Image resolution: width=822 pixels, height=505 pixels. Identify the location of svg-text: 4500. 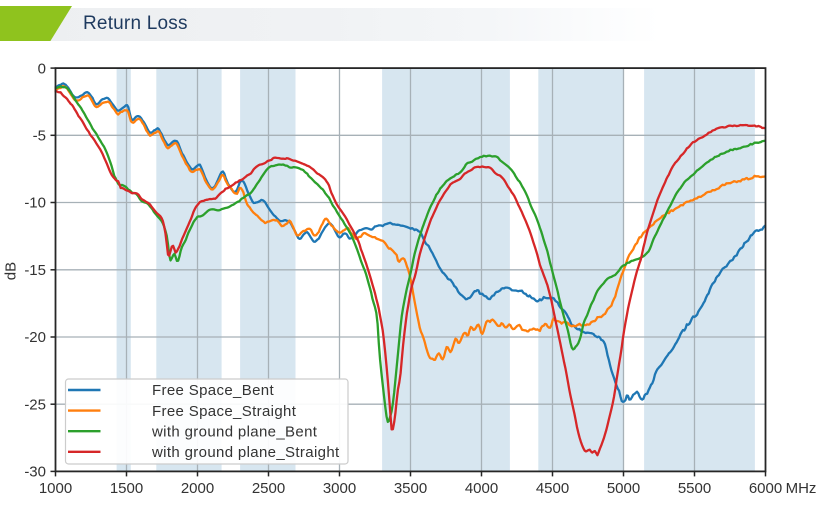
(552, 488).